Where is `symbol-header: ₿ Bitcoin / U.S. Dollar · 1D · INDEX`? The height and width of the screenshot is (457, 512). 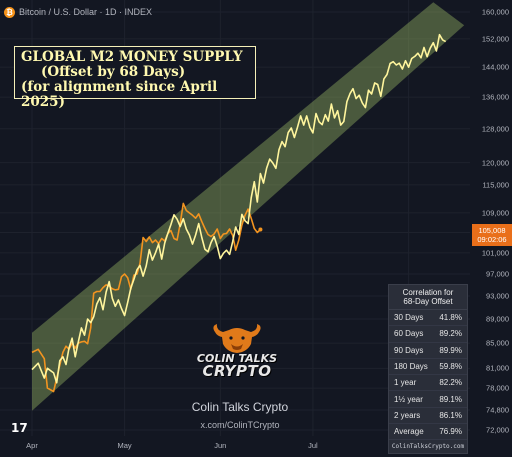
symbol-header: ₿ Bitcoin / U.S. Dollar · 1D · INDEX is located at coordinates (78, 12).